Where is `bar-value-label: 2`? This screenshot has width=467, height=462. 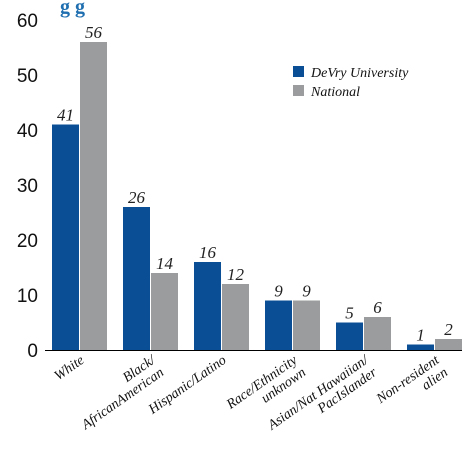
bar-value-label: 2 is located at coordinates (448, 329).